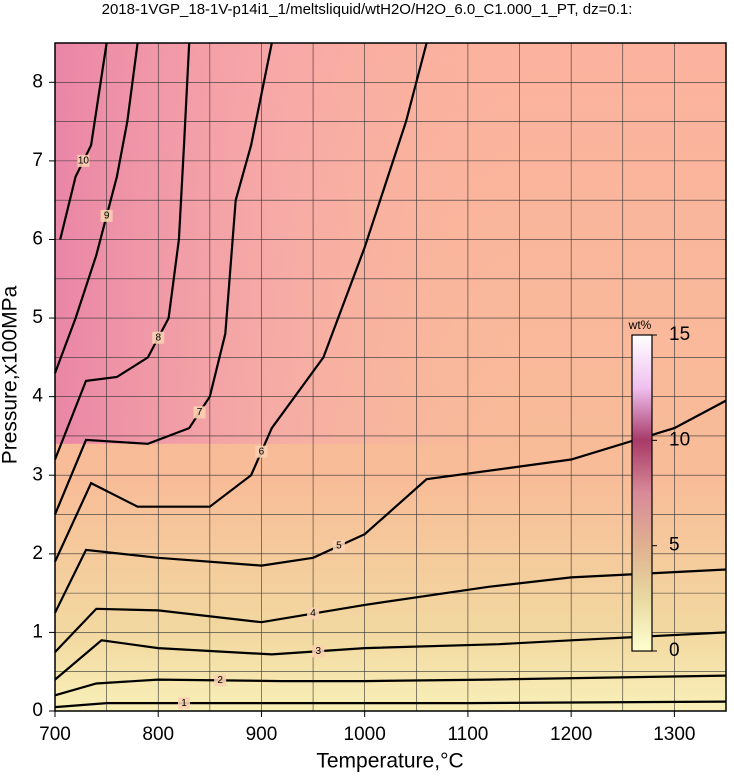 This screenshot has width=734, height=781. I want to click on contour-label: 4, so click(313, 613).